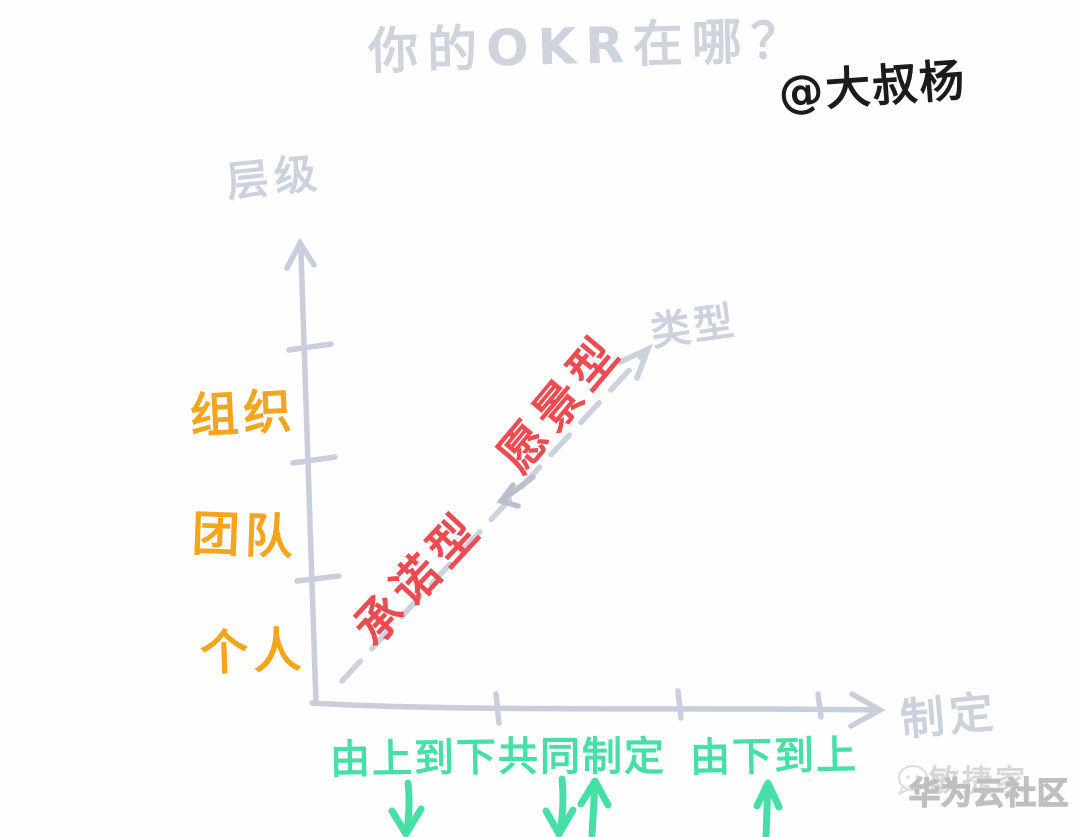  What do you see at coordinates (867, 710) in the screenshot?
I see `x-axis-arrowhead-icon` at bounding box center [867, 710].